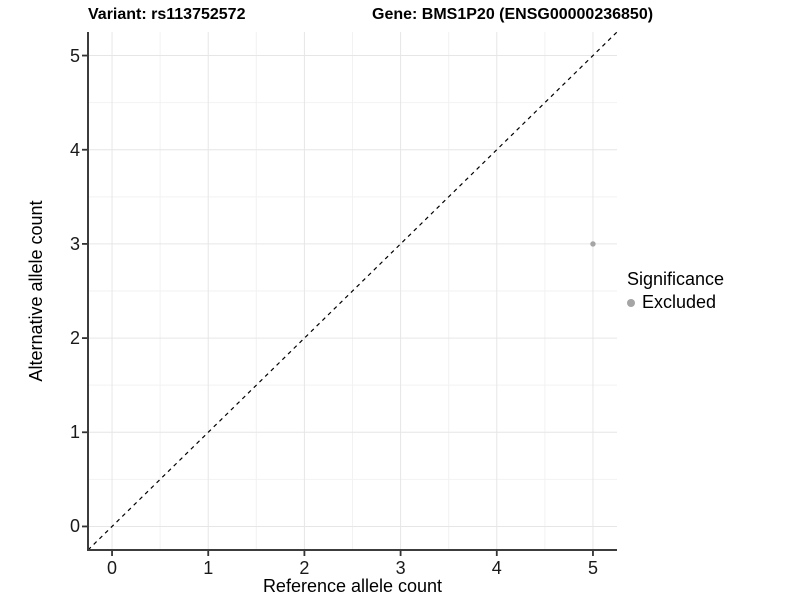  I want to click on x-tick-label: 5, so click(592, 568).